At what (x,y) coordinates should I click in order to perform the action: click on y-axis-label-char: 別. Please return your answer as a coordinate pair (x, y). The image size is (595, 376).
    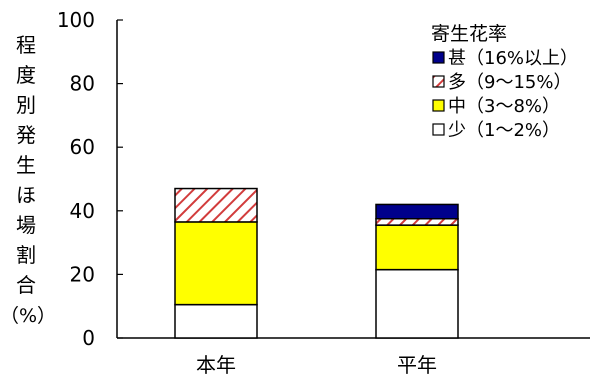
    Looking at the image, I should click on (26, 105).